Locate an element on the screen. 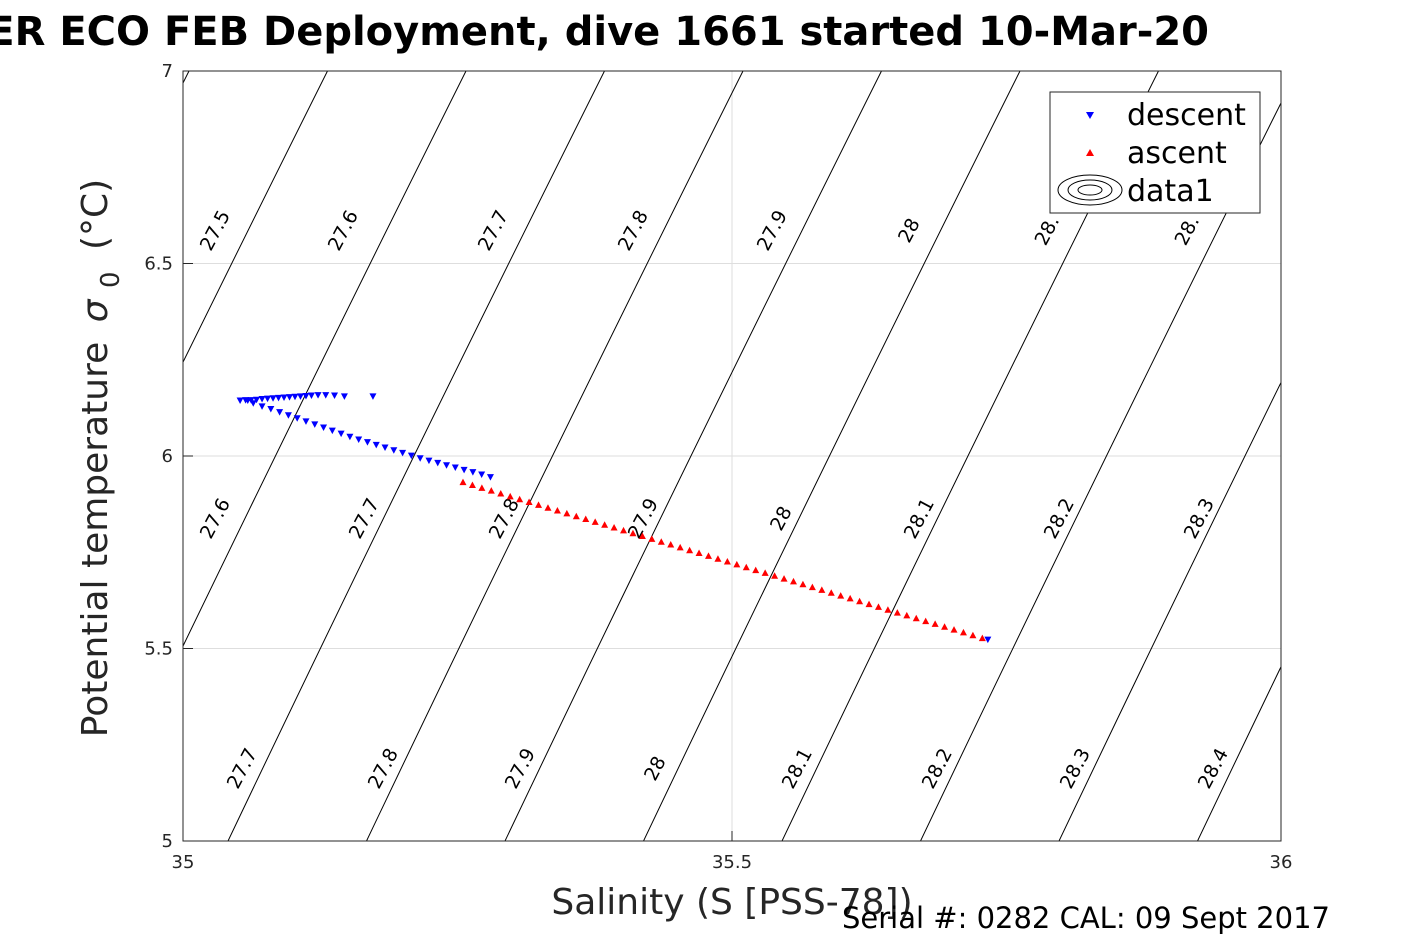 The image size is (1417, 945). svg-text:Potential temperature σ: Potential temperature σ 0 (°C) is located at coordinates (101, 458).